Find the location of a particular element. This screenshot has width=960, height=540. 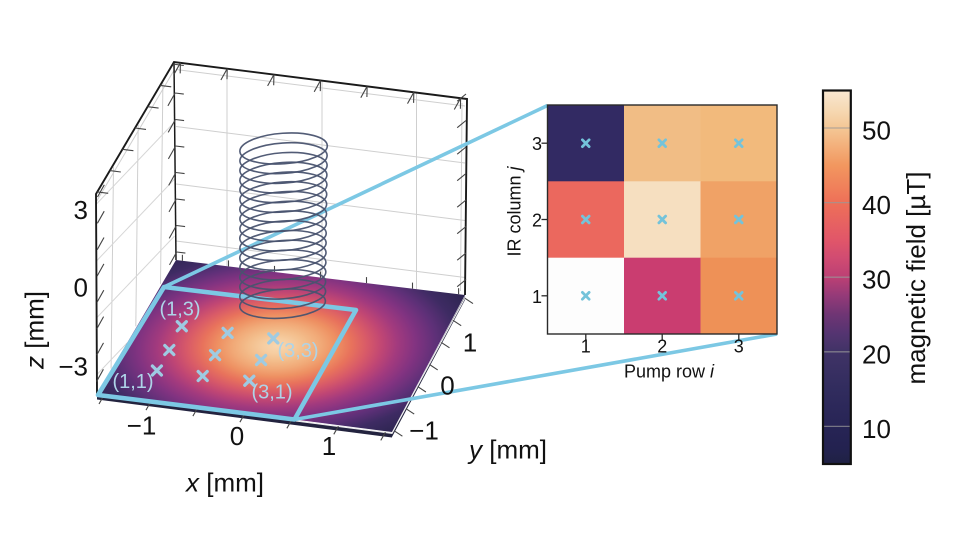

svg-text: 10 is located at coordinates (876, 429).